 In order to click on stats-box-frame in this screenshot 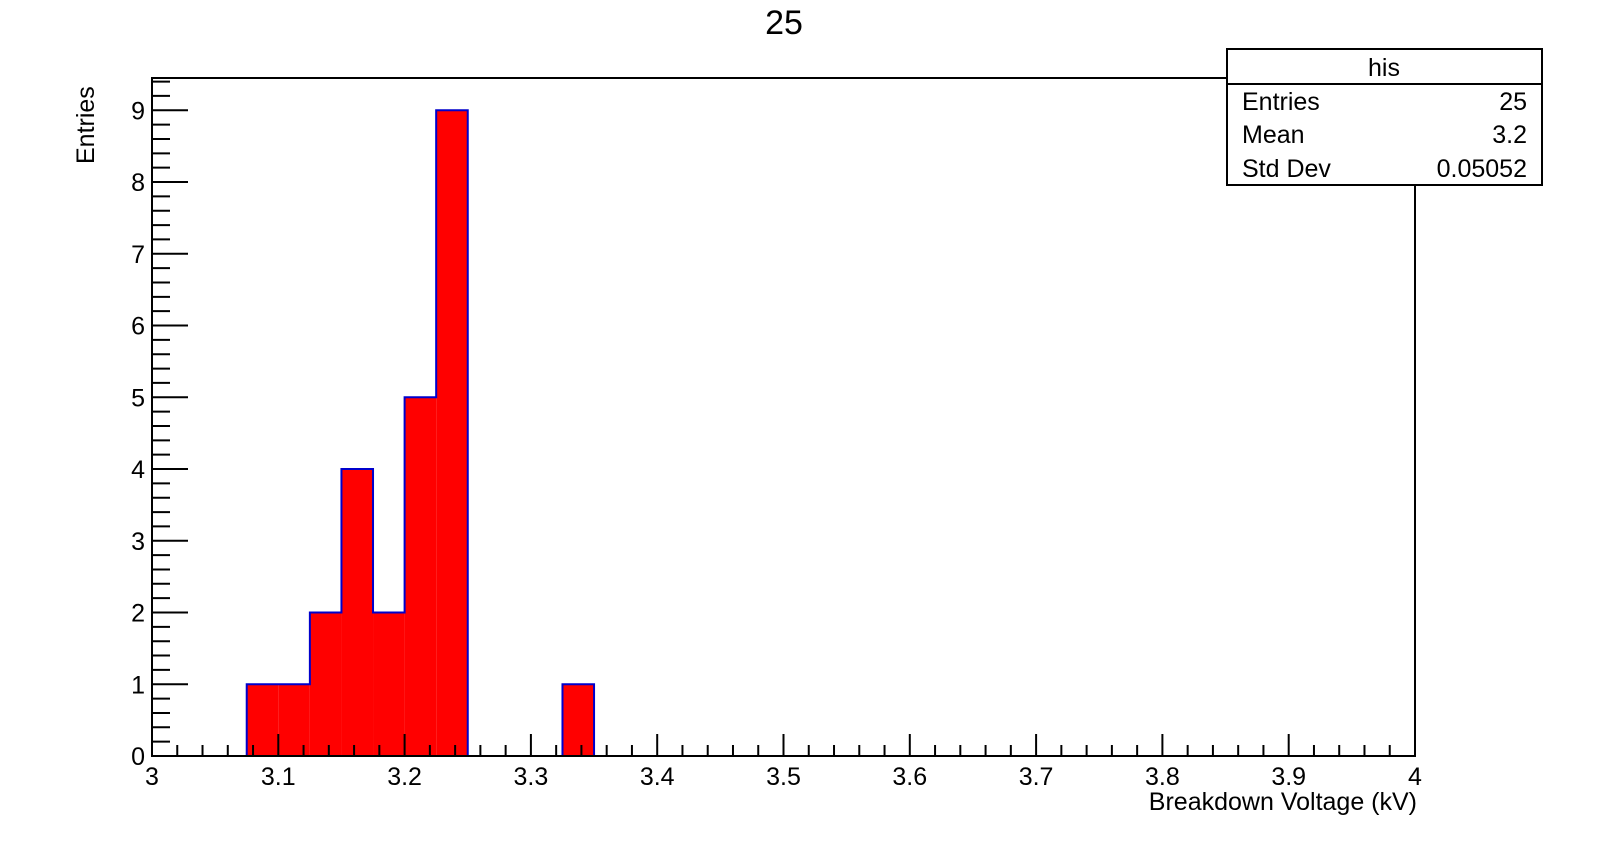, I will do `click(1384, 117)`.